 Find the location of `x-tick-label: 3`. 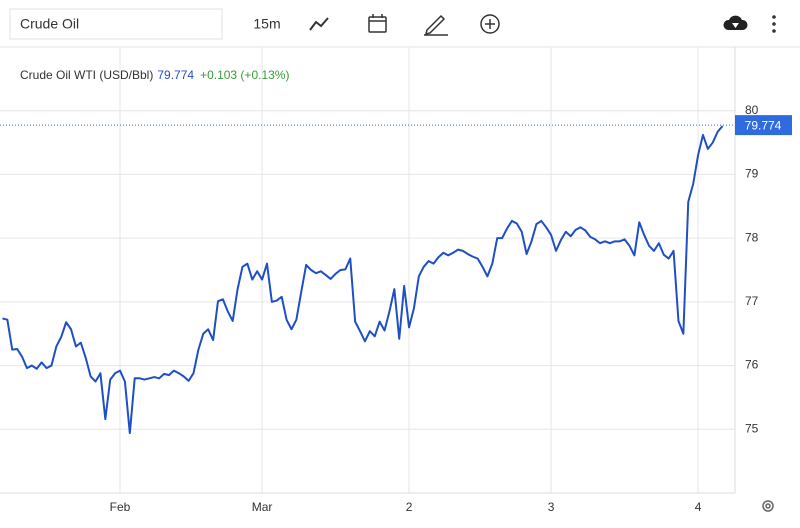

x-tick-label: 3 is located at coordinates (551, 507).